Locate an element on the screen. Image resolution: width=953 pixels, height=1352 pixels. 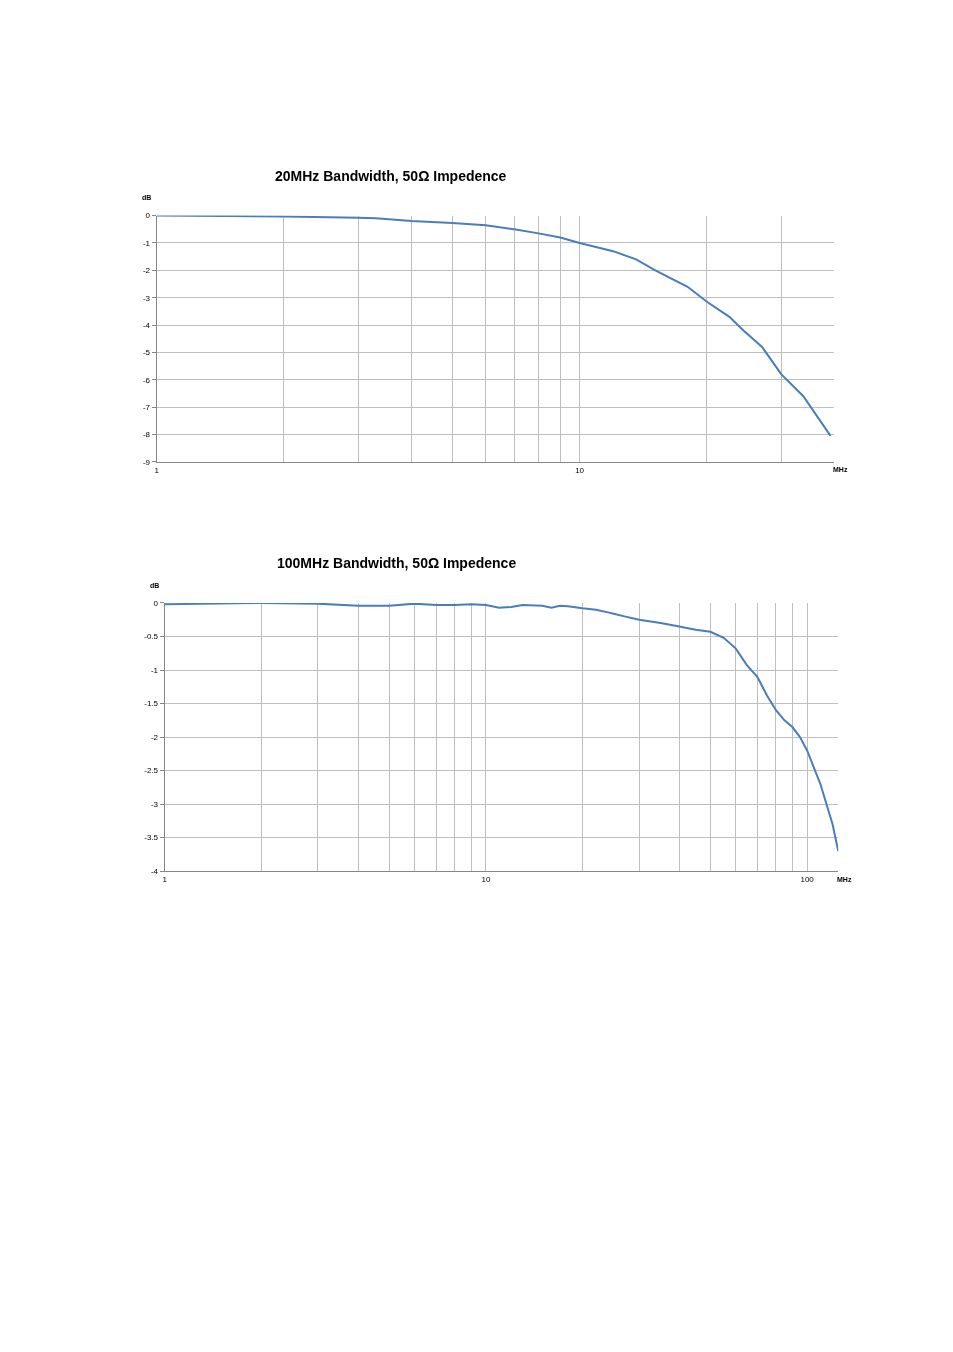
y-tick-label: -3.5 is located at coordinates (151, 838).